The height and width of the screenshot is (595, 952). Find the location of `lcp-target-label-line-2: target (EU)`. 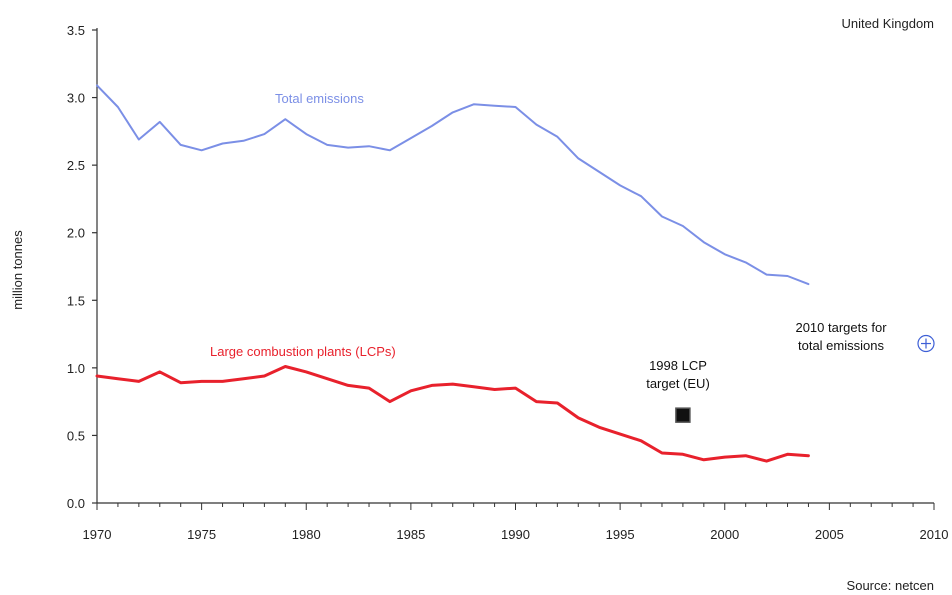

lcp-target-label-line-2: target (EU) is located at coordinates (678, 383).